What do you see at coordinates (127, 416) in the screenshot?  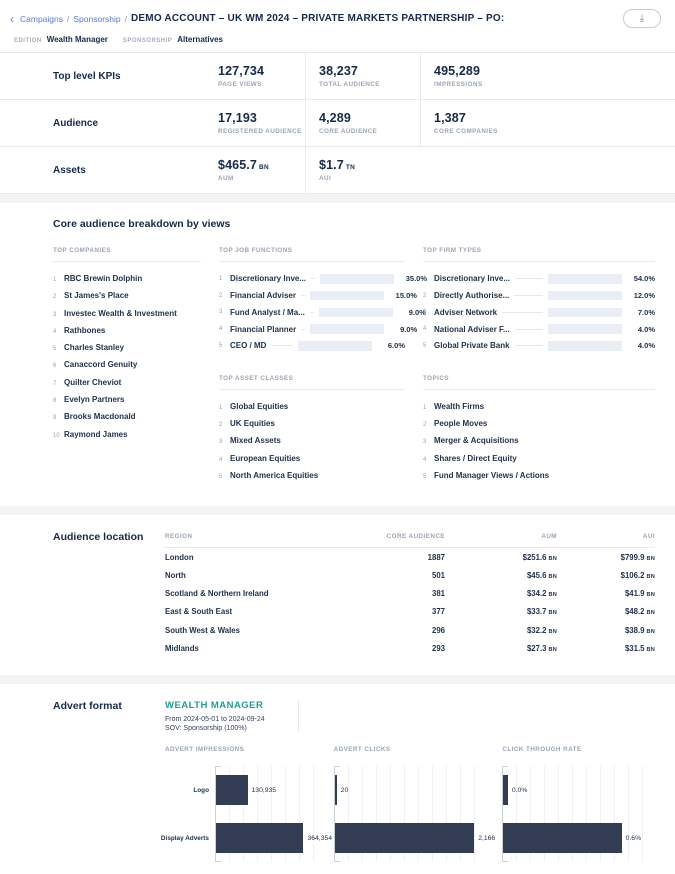 I see `company-item: 9 Brooks Macdonald` at bounding box center [127, 416].